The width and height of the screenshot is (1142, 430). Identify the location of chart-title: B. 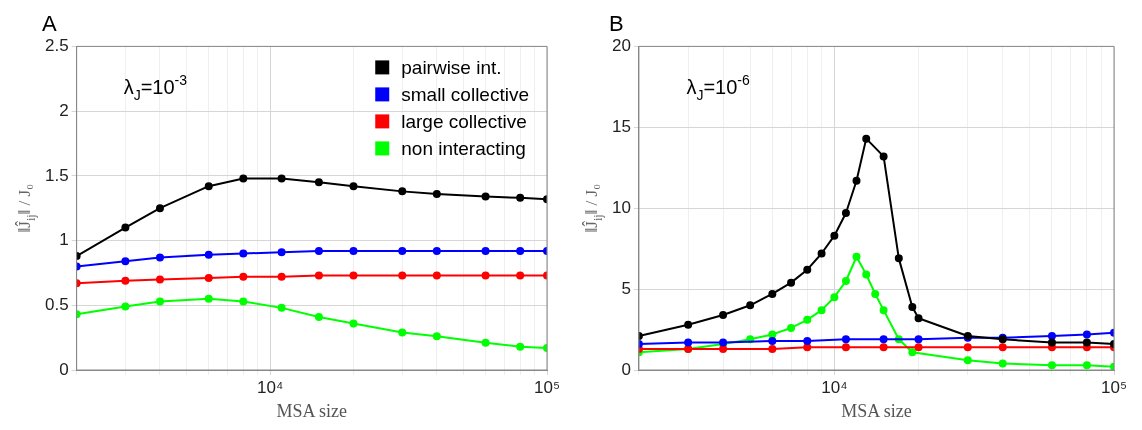
(616, 24).